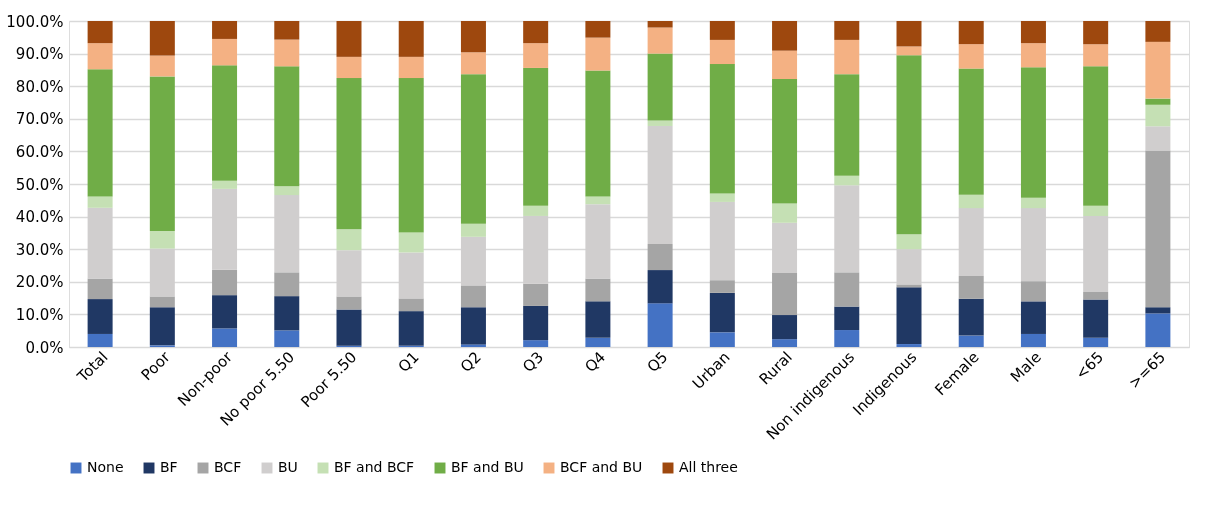 The image size is (1215, 512). What do you see at coordinates (39, 184) in the screenshot?
I see `y-tick-label: 50.0%` at bounding box center [39, 184].